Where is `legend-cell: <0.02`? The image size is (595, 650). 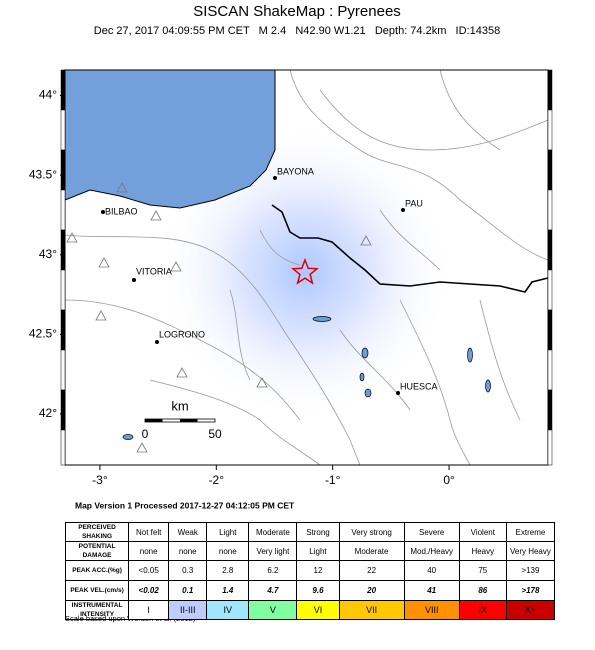 legend-cell: <0.02 is located at coordinates (149, 590).